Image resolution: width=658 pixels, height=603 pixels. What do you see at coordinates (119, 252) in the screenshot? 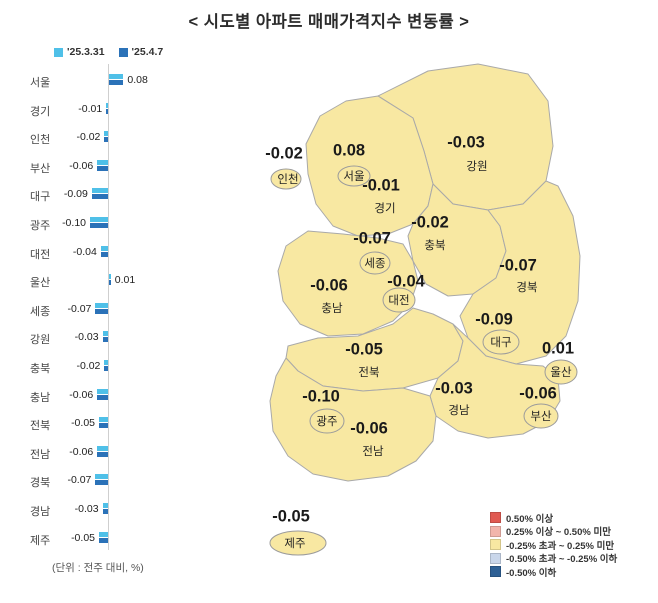
I see `bar-row: 대전 -0.04` at bounding box center [119, 252].